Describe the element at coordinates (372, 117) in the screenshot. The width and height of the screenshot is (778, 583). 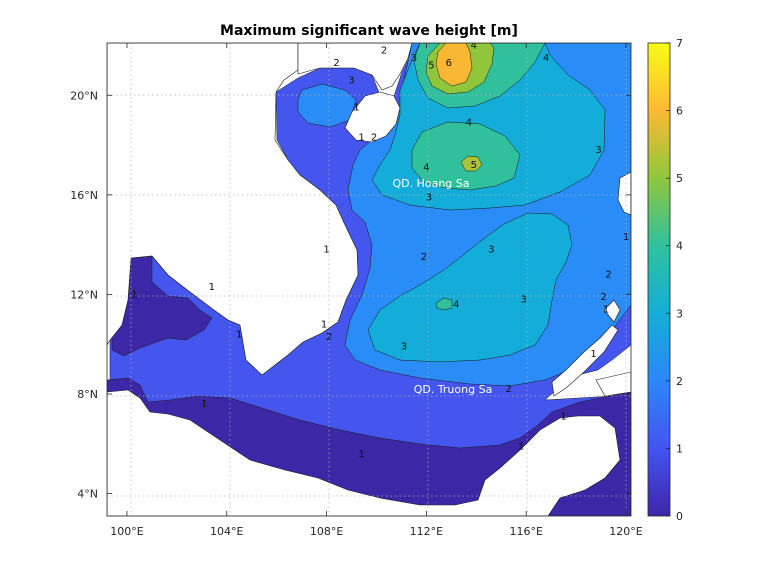
I see `hainan-island` at that location.